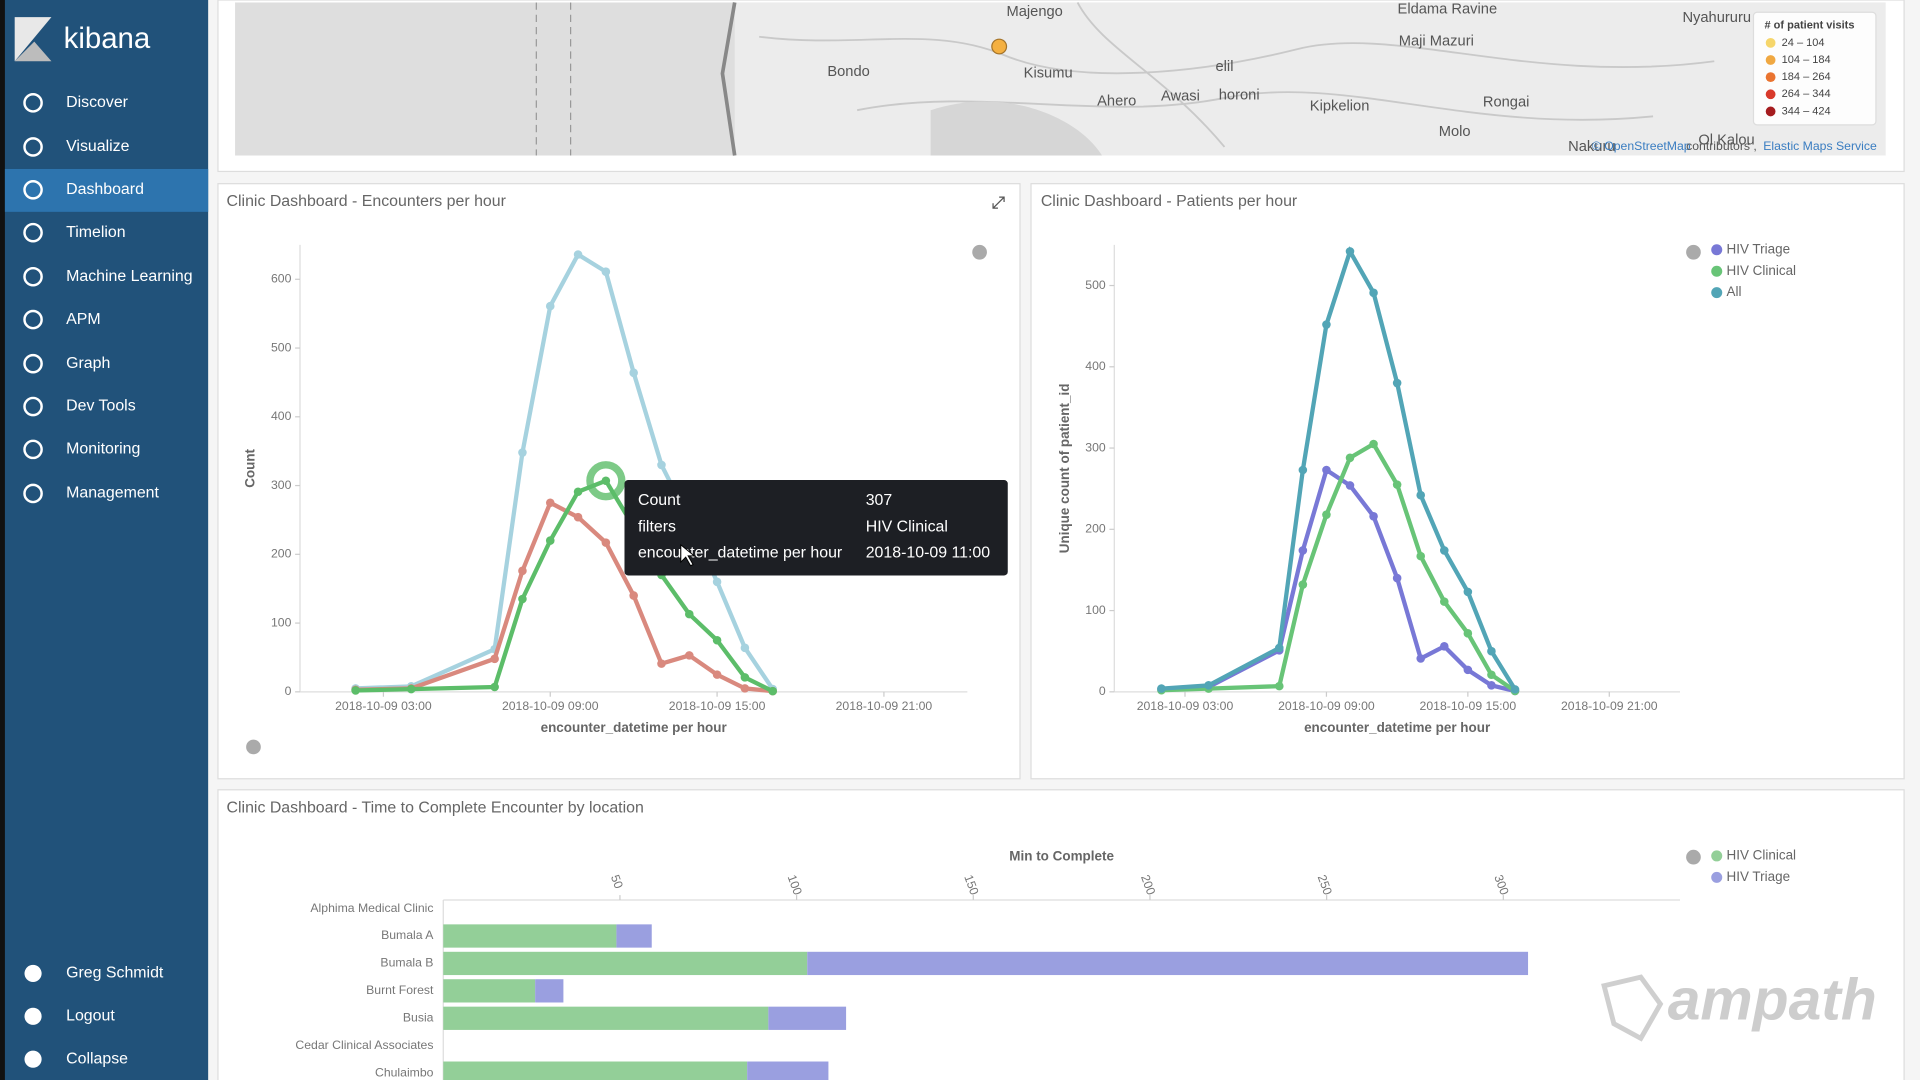  I want to click on x-tick-label: 300, so click(1501, 885).